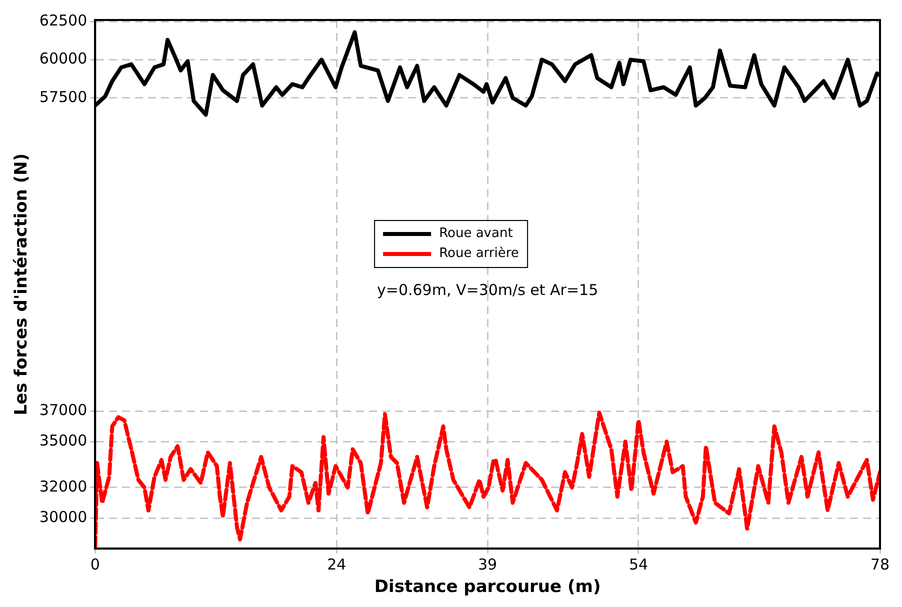 The height and width of the screenshot is (607, 902). Describe the element at coordinates (336, 564) in the screenshot. I see `x-tick-label: 24` at that location.